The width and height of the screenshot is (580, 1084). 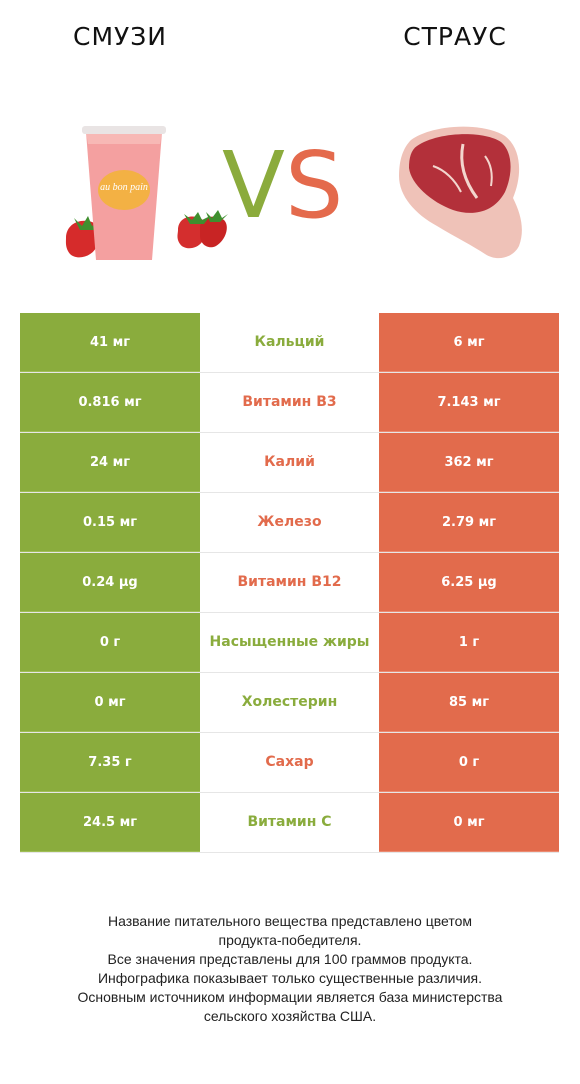 I want to click on right-value-cell: 2.79 мг, so click(x=469, y=522).